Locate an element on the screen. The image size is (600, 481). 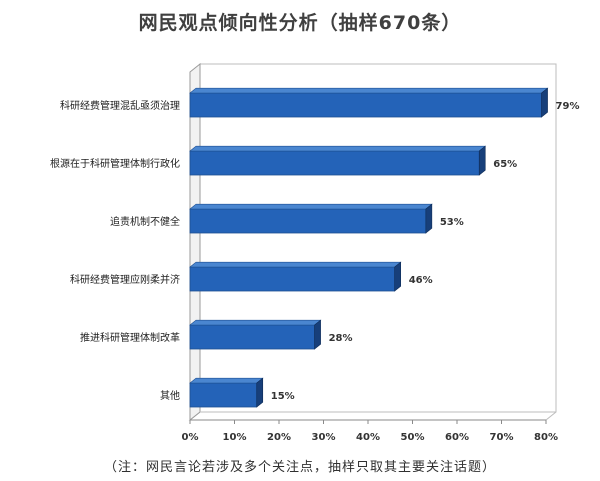
category-label: 其他 is located at coordinates (170, 395).